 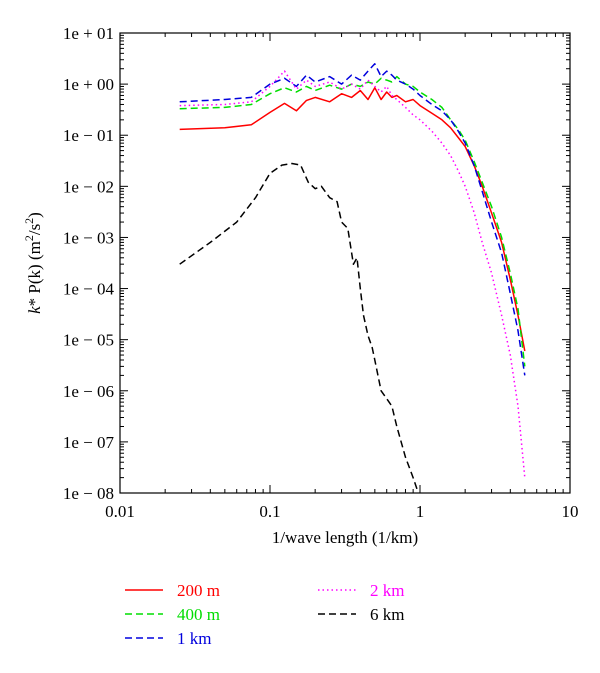 I want to click on y-tick-label: 1e + 00, so click(x=88, y=84).